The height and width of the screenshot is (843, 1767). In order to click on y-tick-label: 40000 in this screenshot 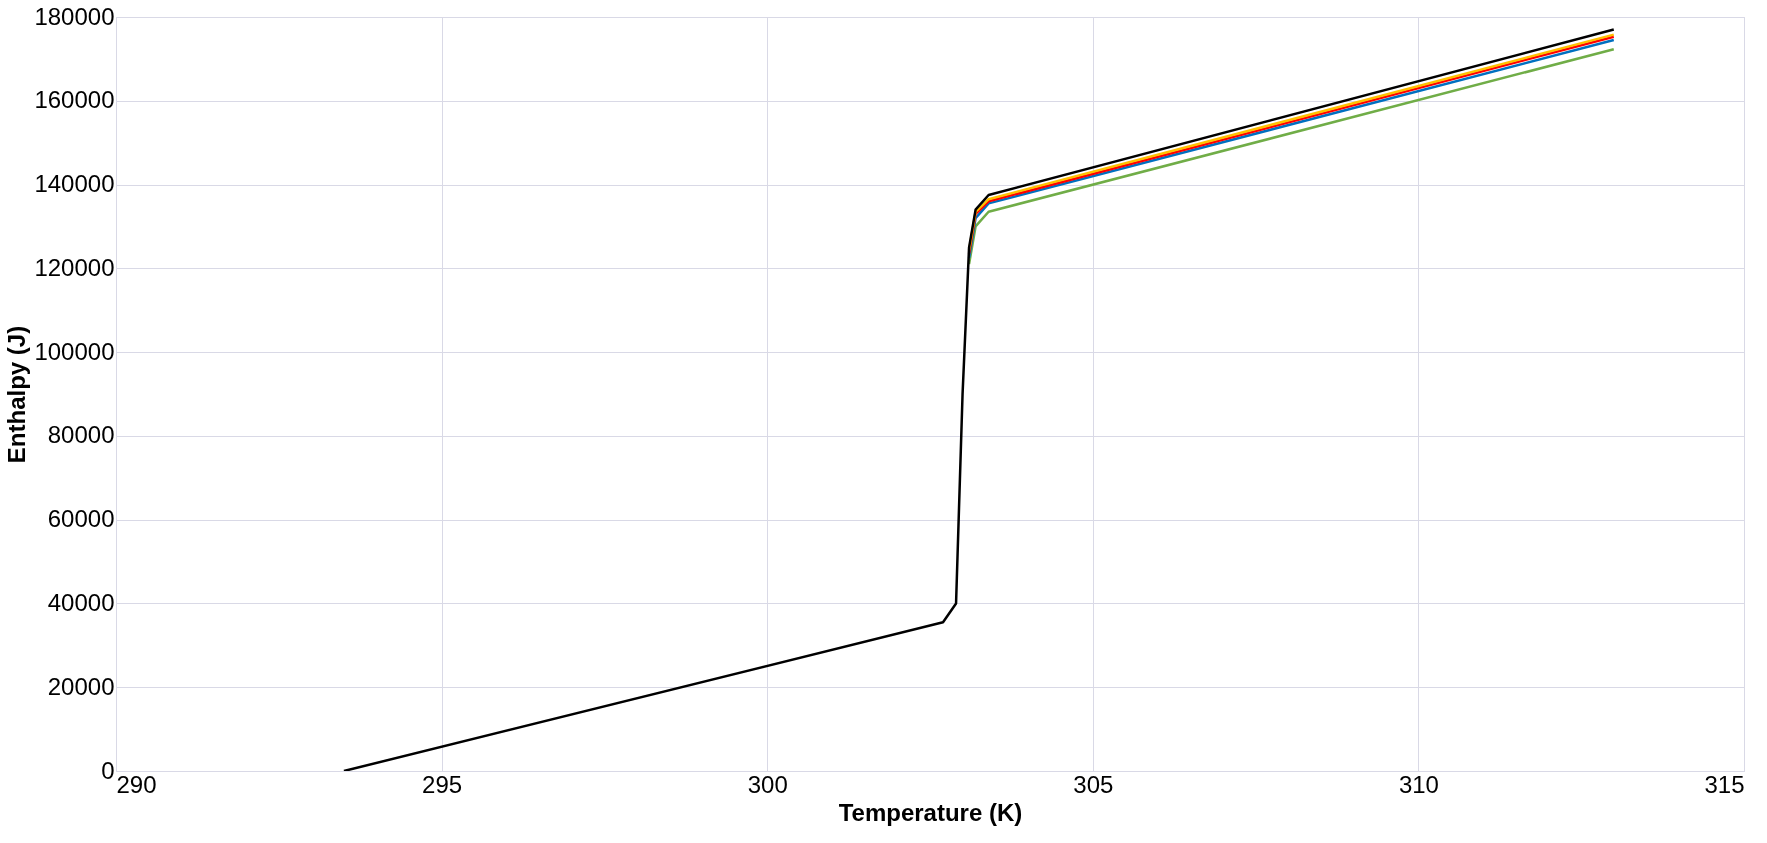, I will do `click(81, 602)`.